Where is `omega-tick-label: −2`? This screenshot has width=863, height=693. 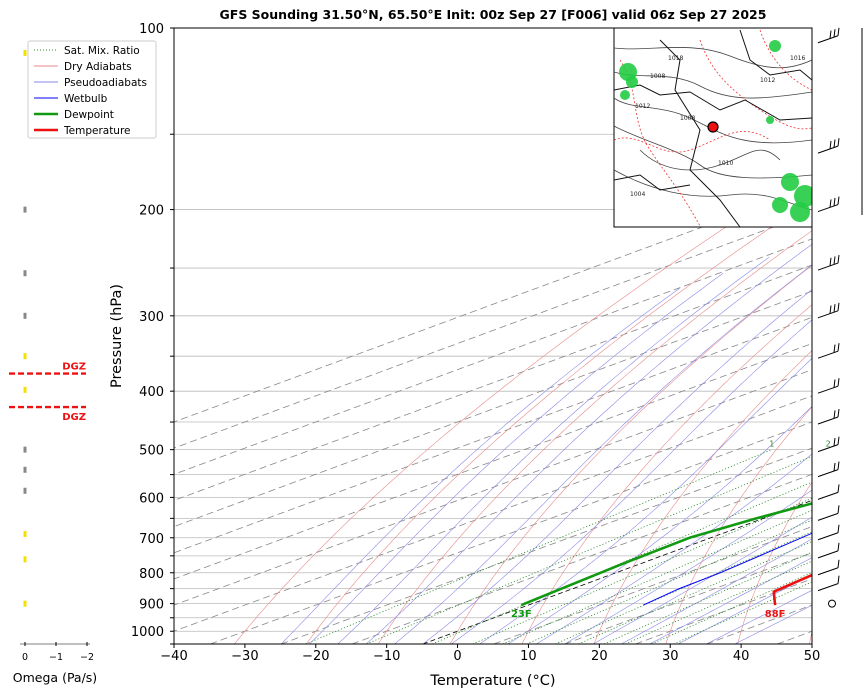
omega-tick-label: −2 is located at coordinates (87, 657).